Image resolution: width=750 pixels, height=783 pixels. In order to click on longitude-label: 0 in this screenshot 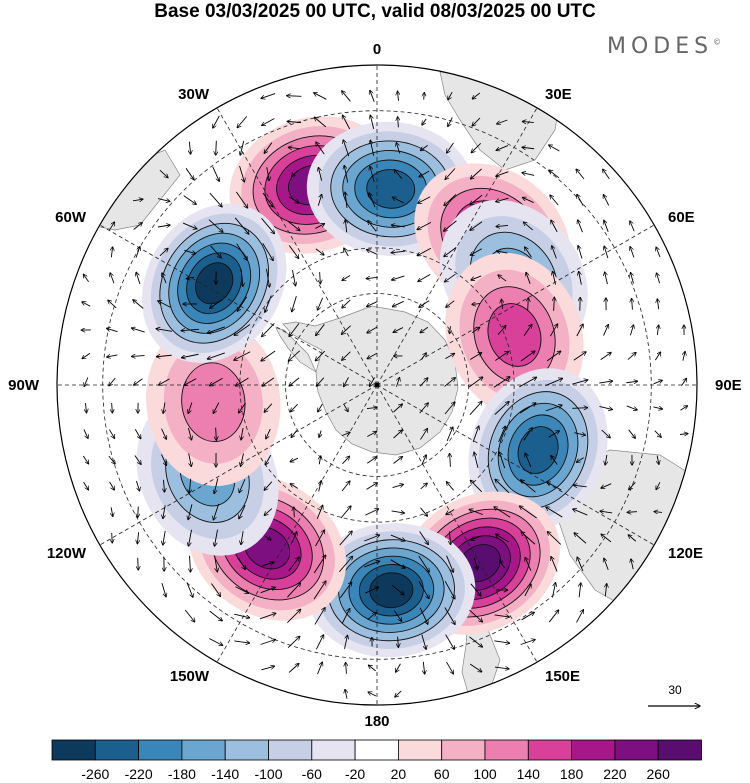, I will do `click(377, 49)`.